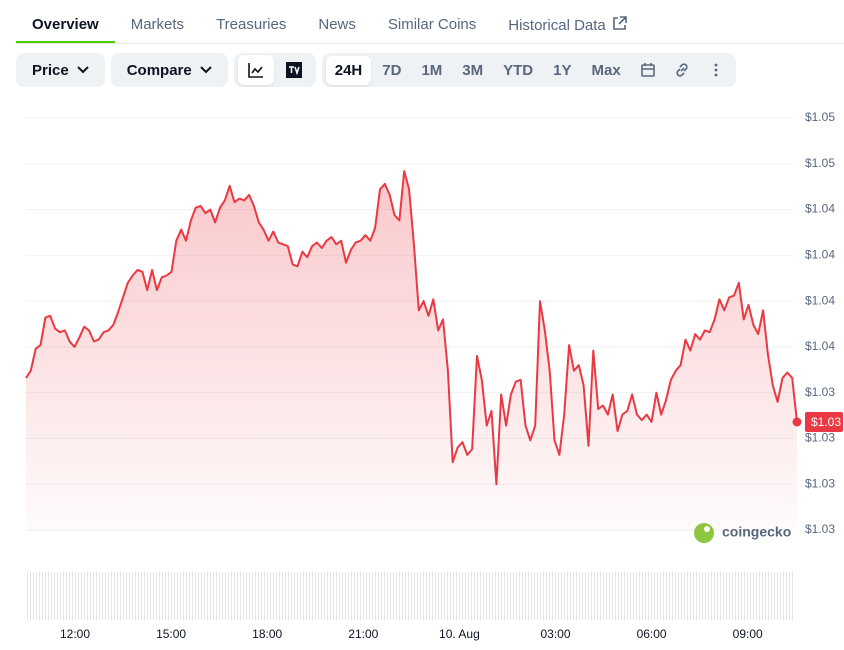 The width and height of the screenshot is (844, 650). I want to click on compare-group: Compare, so click(169, 70).